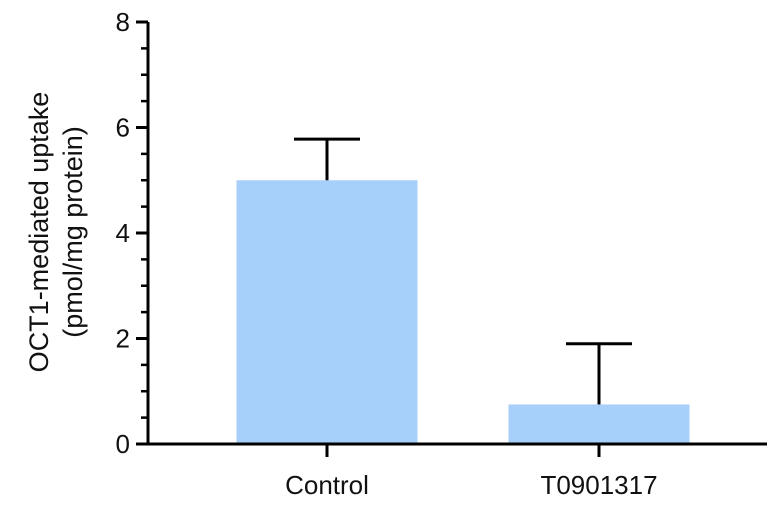 Image resolution: width=772 pixels, height=506 pixels. What do you see at coordinates (123, 22) in the screenshot?
I see `y-tick-label: 8` at bounding box center [123, 22].